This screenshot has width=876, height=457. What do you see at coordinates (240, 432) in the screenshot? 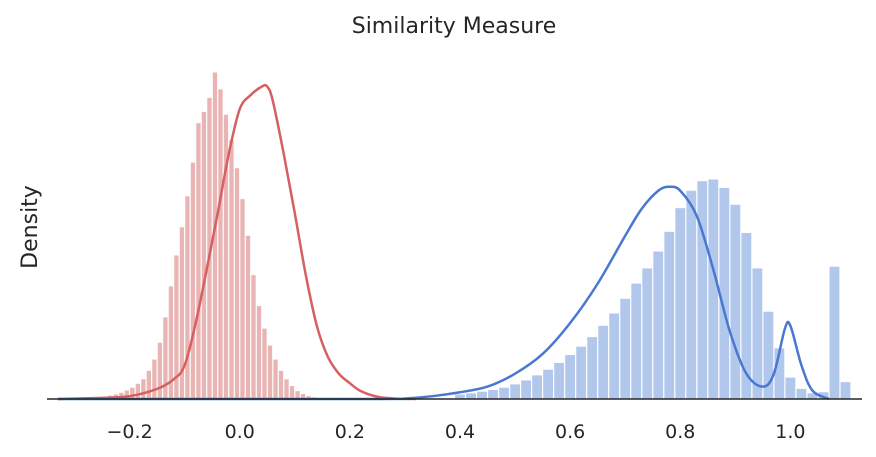
I see `x-tick-label: 0.0` at bounding box center [240, 432].